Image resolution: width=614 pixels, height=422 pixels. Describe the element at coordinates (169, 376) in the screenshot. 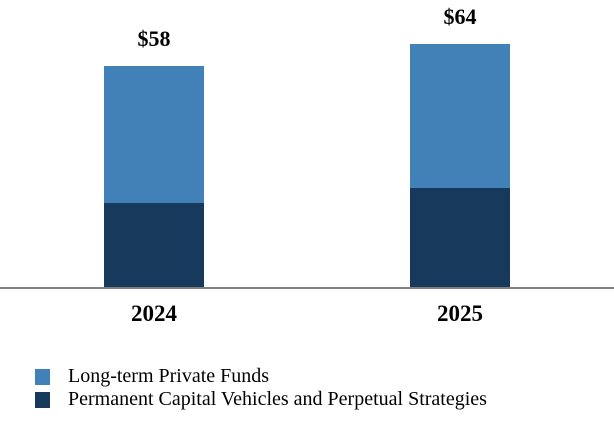

I see `legend-label-long-term-private-funds: Long-term Private Funds` at that location.